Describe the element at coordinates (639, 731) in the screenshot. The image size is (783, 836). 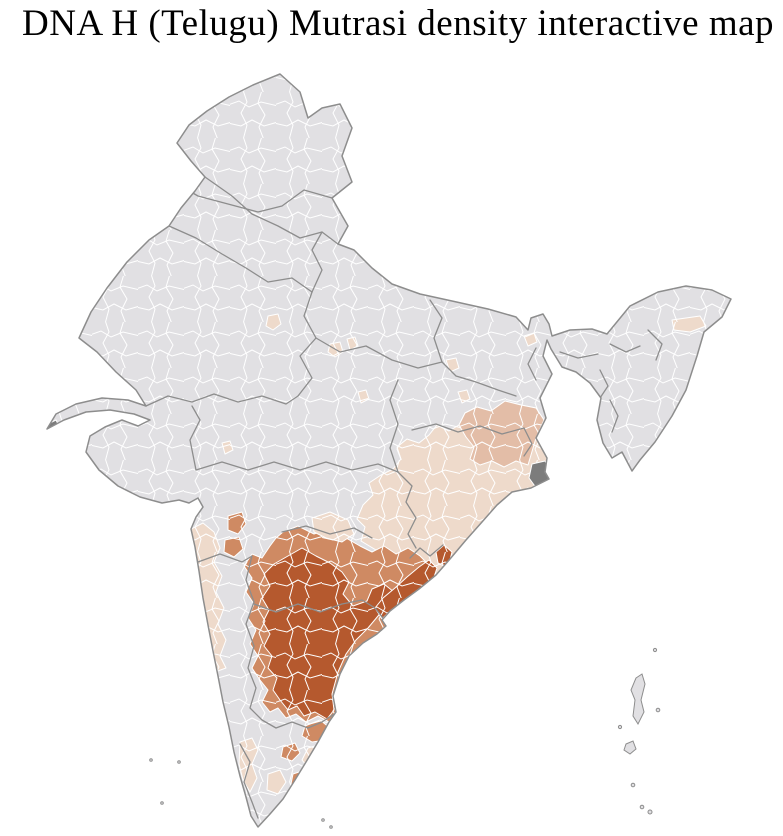
I see `andaman-nicobar-islands` at that location.